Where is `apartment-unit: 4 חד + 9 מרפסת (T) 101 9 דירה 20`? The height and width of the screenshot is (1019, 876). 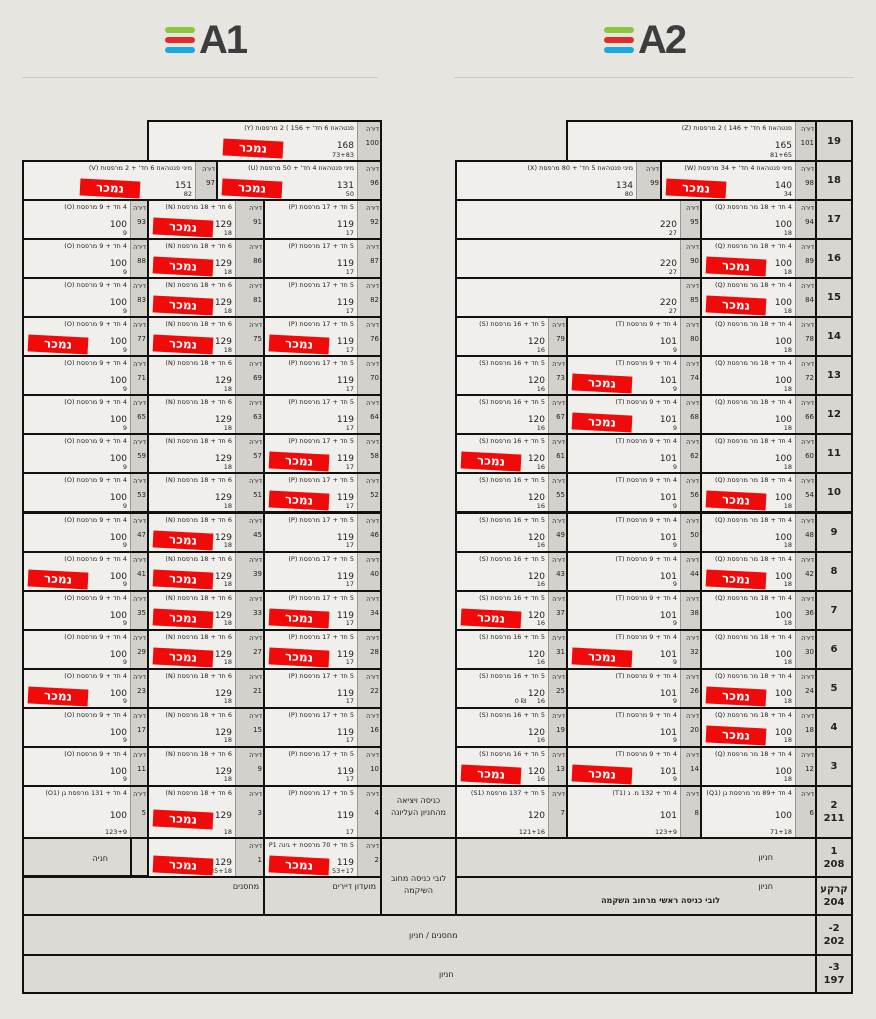 apartment-unit: 4 חד + 9 מרפסת (T) 101 9 דירה 20 is located at coordinates (634, 727).